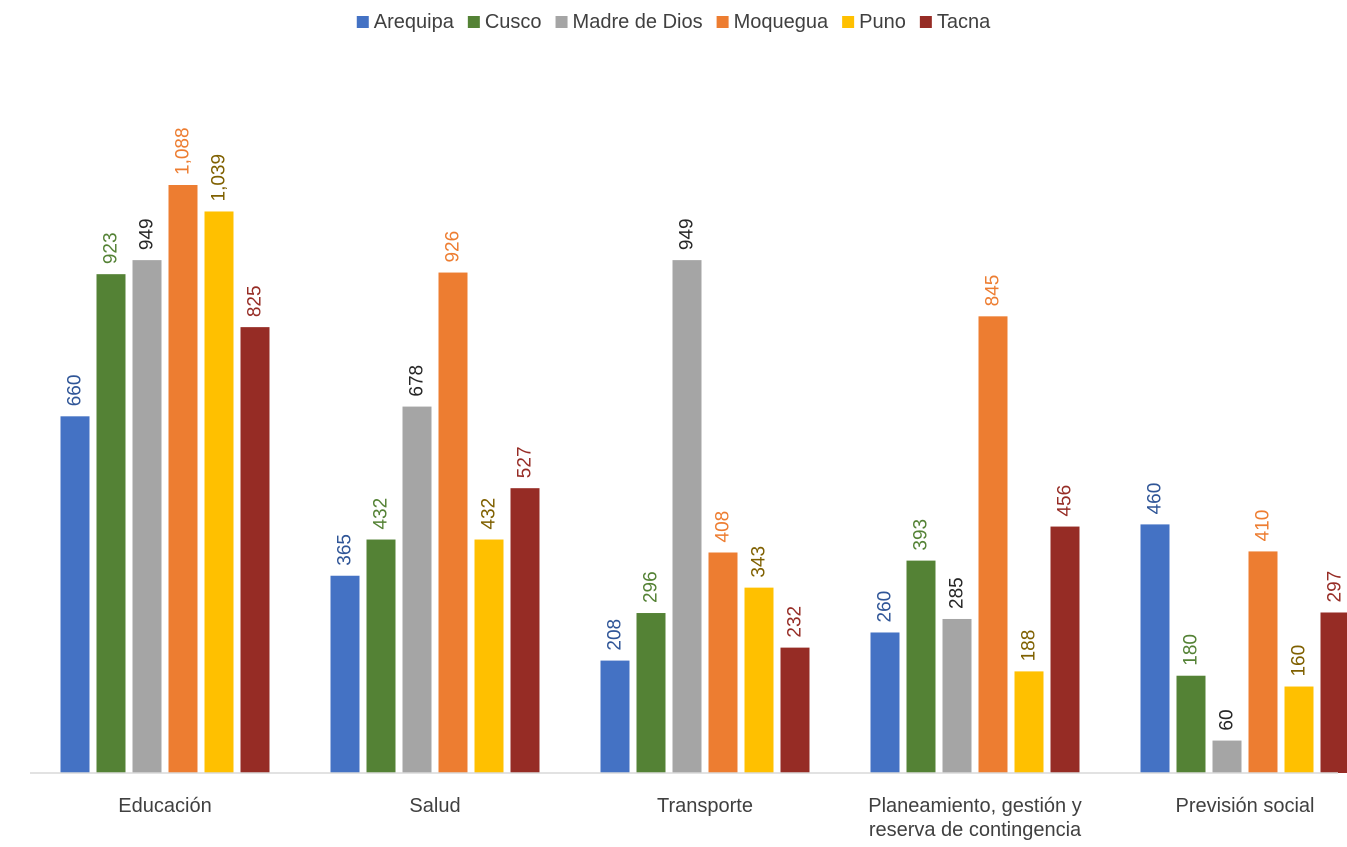  I want to click on value-label-puno-4: 188, so click(1029, 646).